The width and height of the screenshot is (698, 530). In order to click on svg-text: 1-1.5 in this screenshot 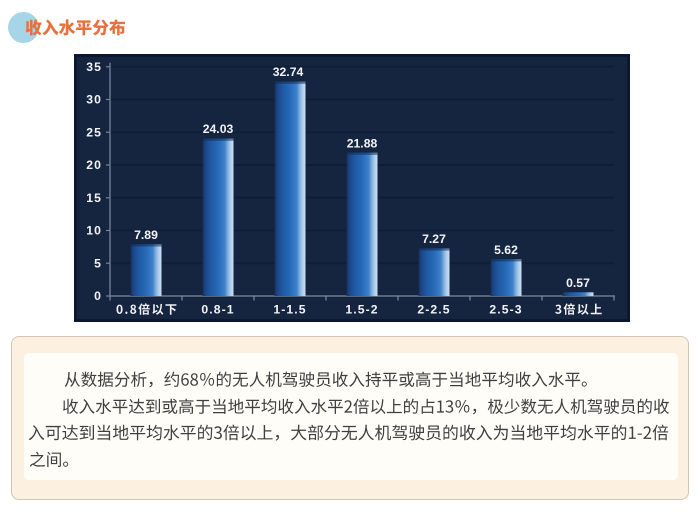, I will do `click(289, 310)`.